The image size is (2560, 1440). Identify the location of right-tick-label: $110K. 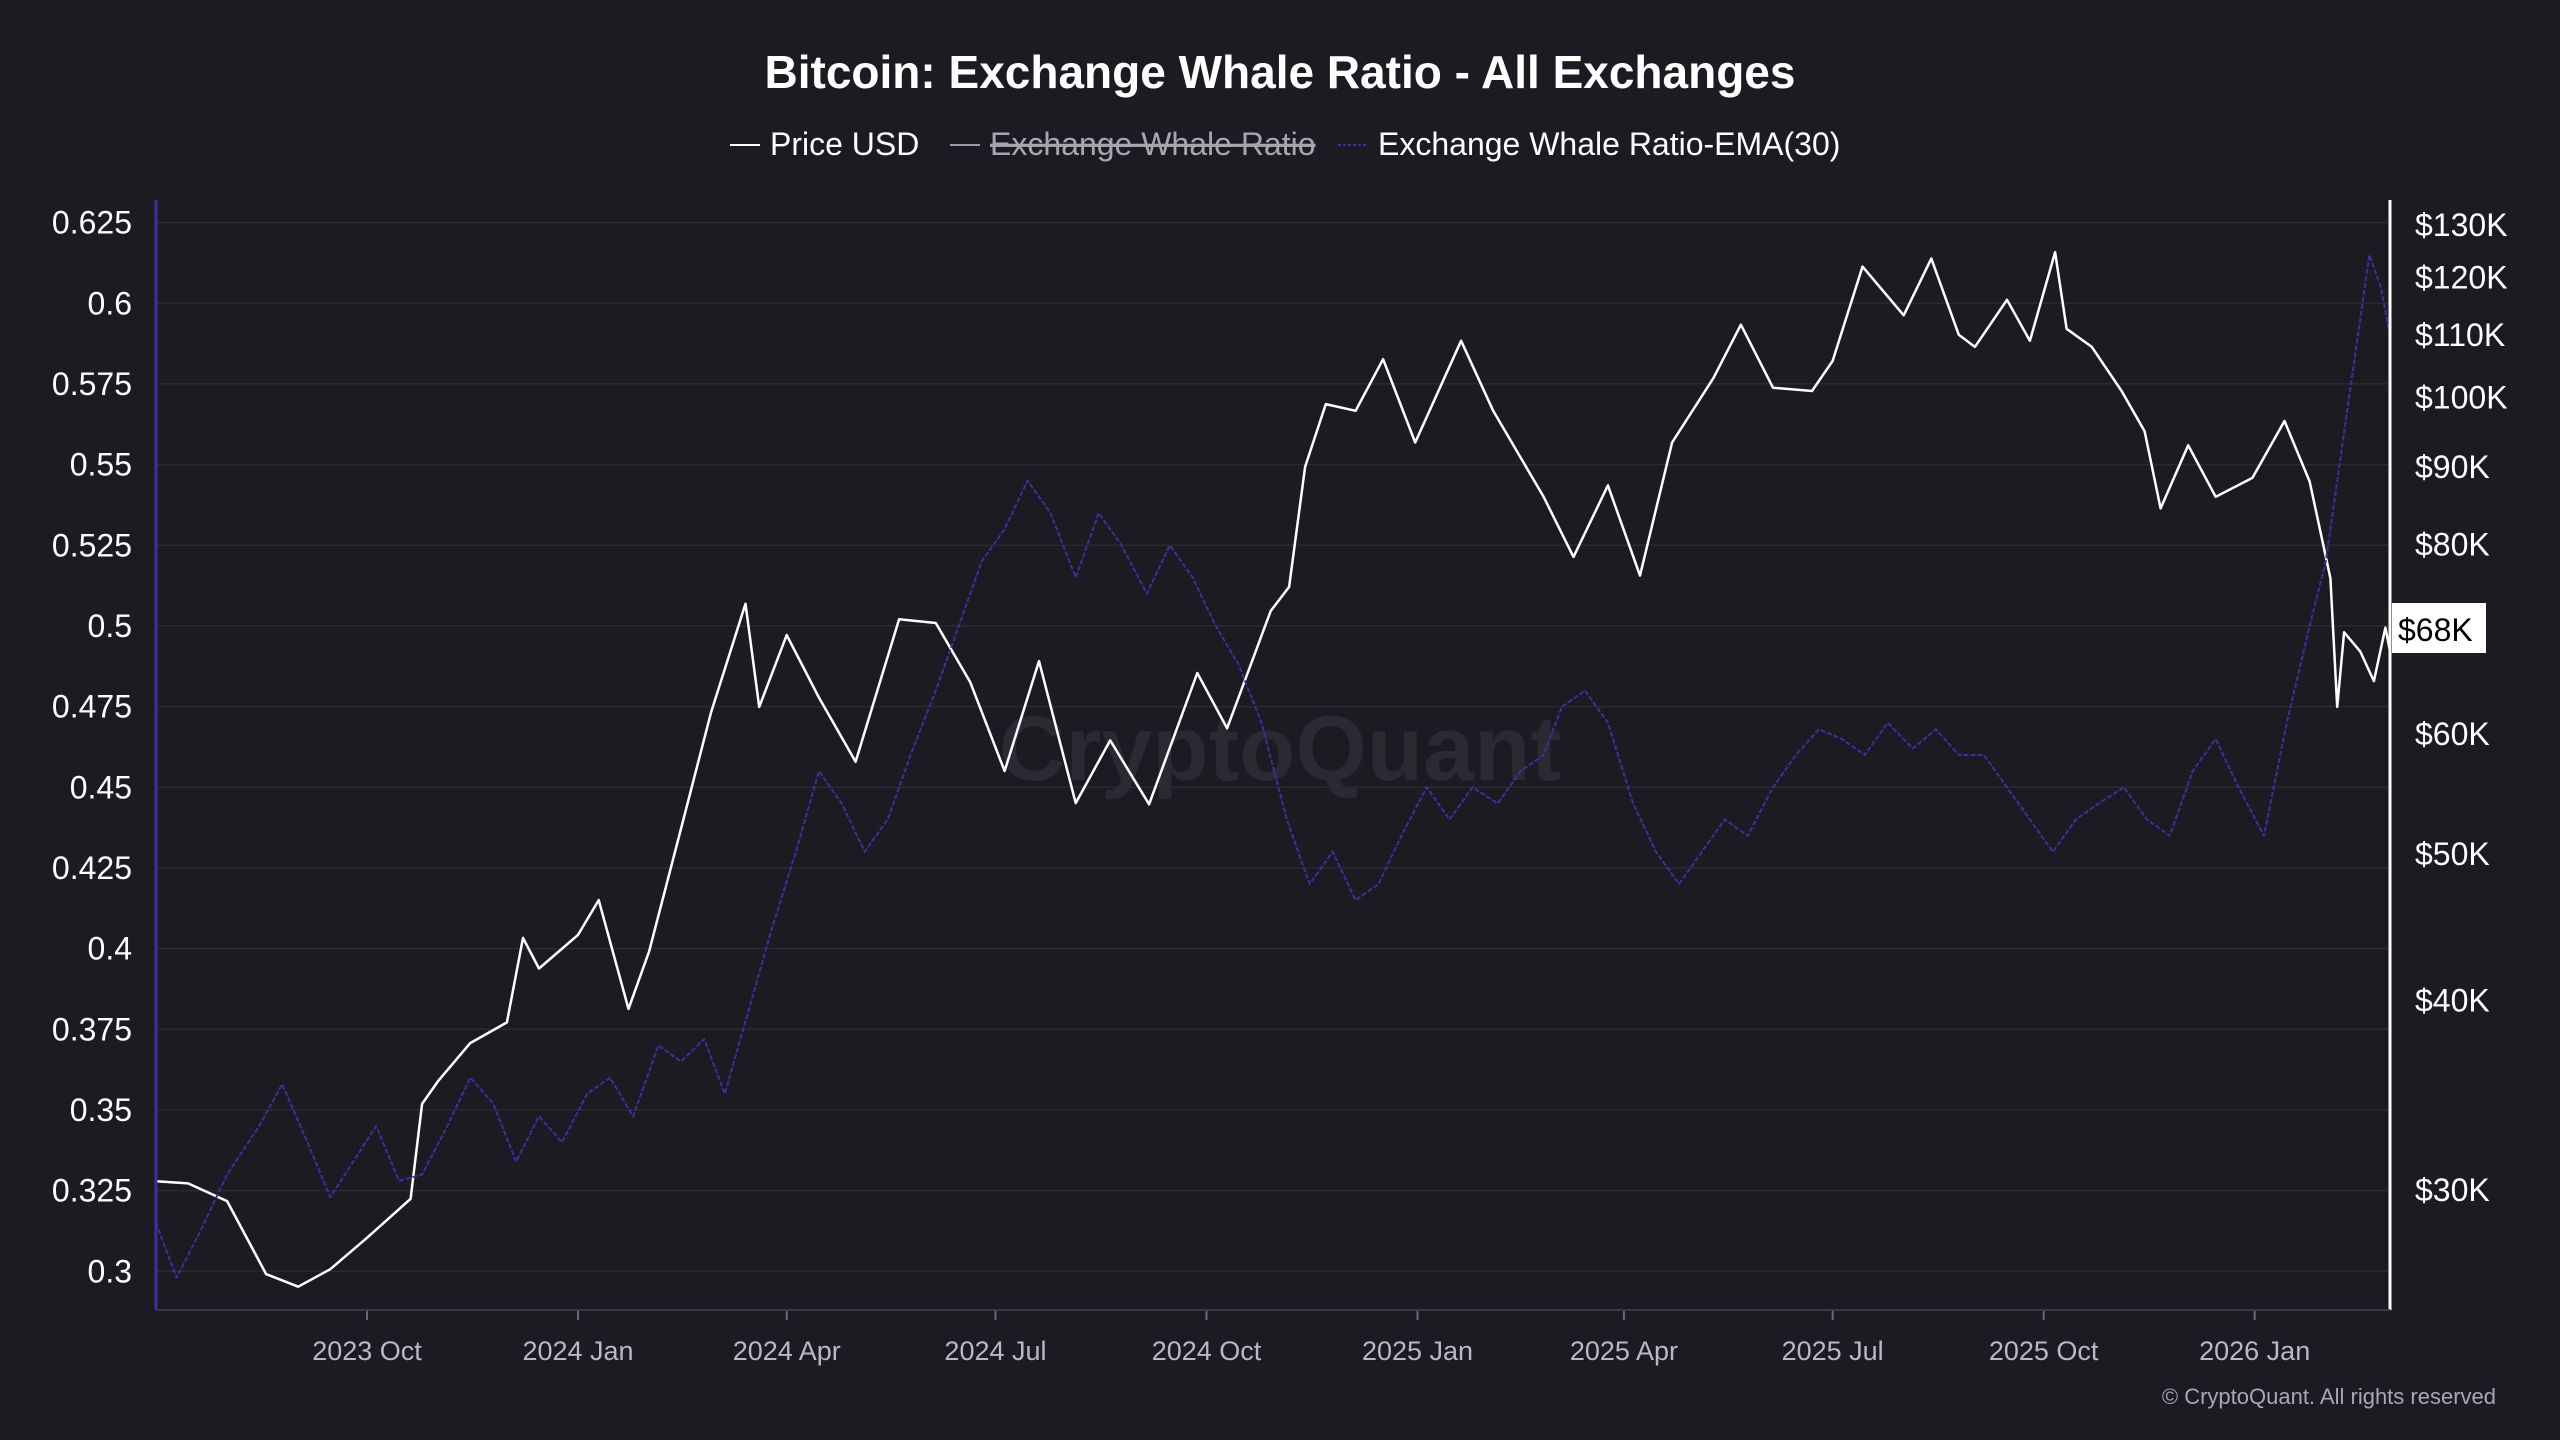
(2460, 335).